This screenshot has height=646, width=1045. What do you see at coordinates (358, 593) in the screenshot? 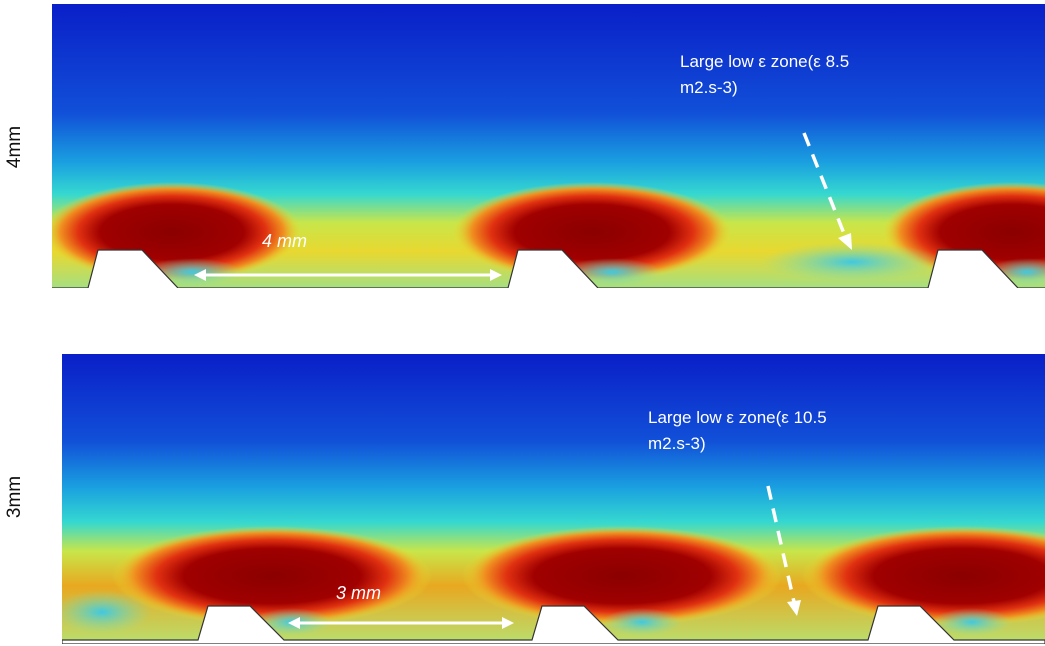
I see `dimension-label-3mm: 3 mm` at bounding box center [358, 593].